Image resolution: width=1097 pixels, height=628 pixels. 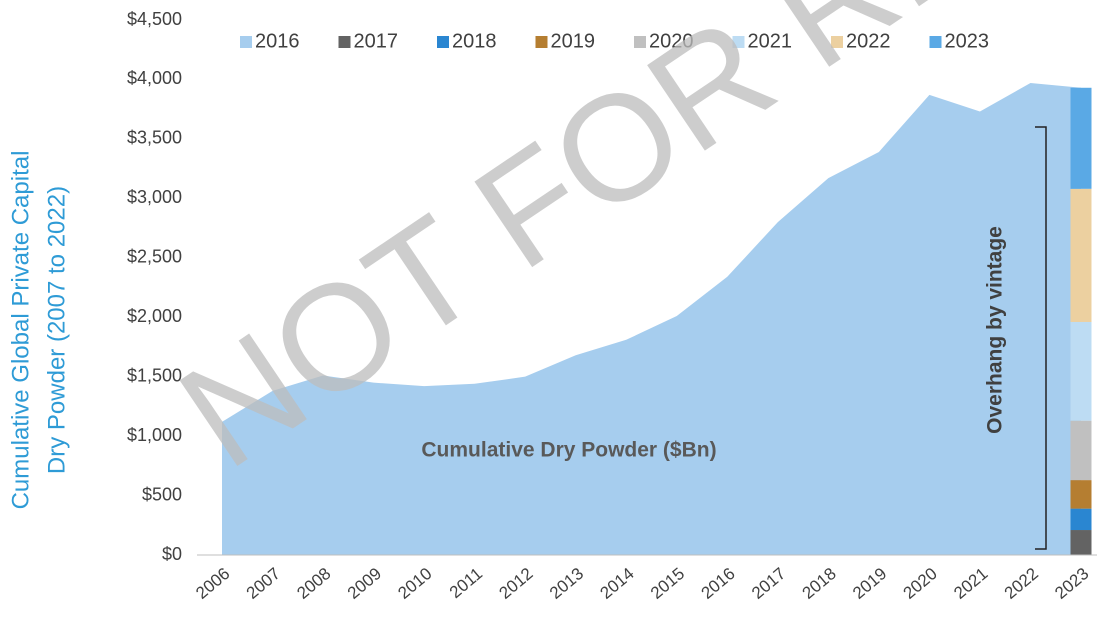 I want to click on x-tick-label: 2007, so click(x=263, y=583).